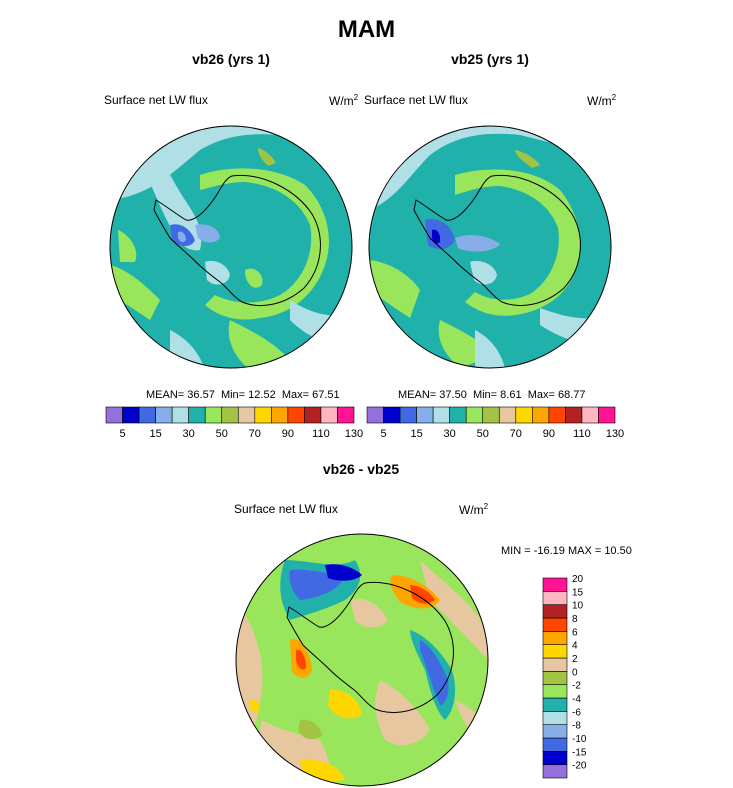 Image resolution: width=733 pixels, height=788 pixels. Describe the element at coordinates (326, 395) in the screenshot. I see `max-value: 67.51` at that location.